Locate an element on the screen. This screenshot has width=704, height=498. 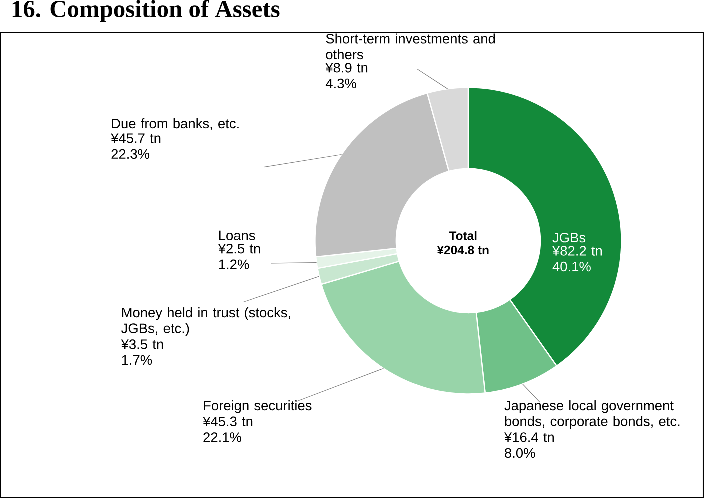
data-label: ¥2.5 tn 1.2% is located at coordinates (239, 257).